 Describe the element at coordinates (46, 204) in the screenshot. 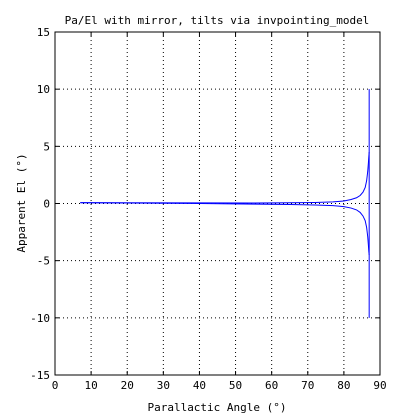

I see `y-tick-label: 0` at that location.